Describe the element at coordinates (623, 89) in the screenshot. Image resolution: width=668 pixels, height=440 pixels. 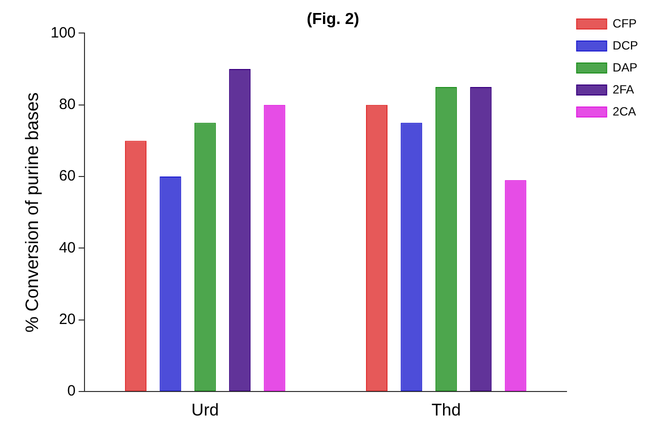
I see `legend-label: 2FA` at that location.